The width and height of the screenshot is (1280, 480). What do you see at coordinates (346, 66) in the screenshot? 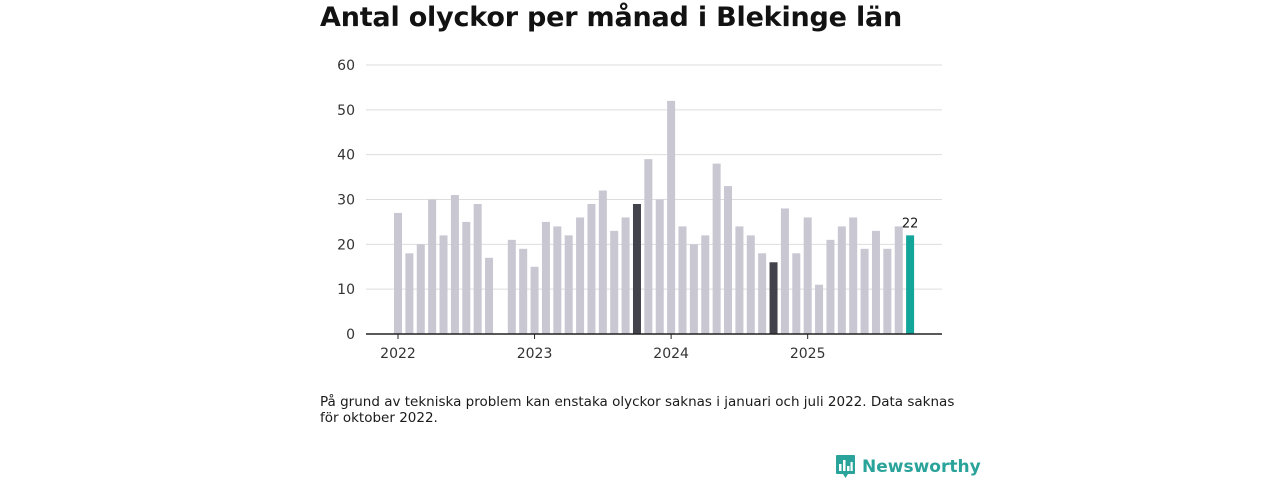
I see `y-tick-label: 60` at bounding box center [346, 66].